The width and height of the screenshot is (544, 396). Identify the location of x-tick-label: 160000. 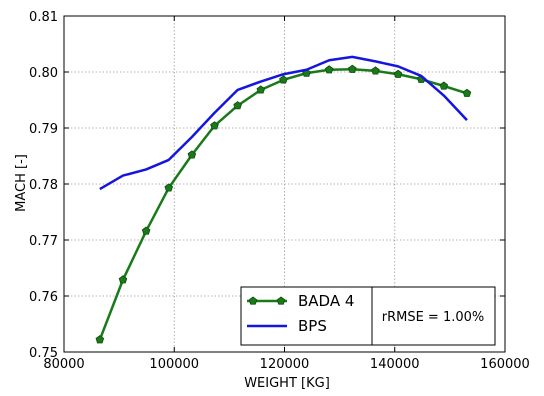
(505, 364).